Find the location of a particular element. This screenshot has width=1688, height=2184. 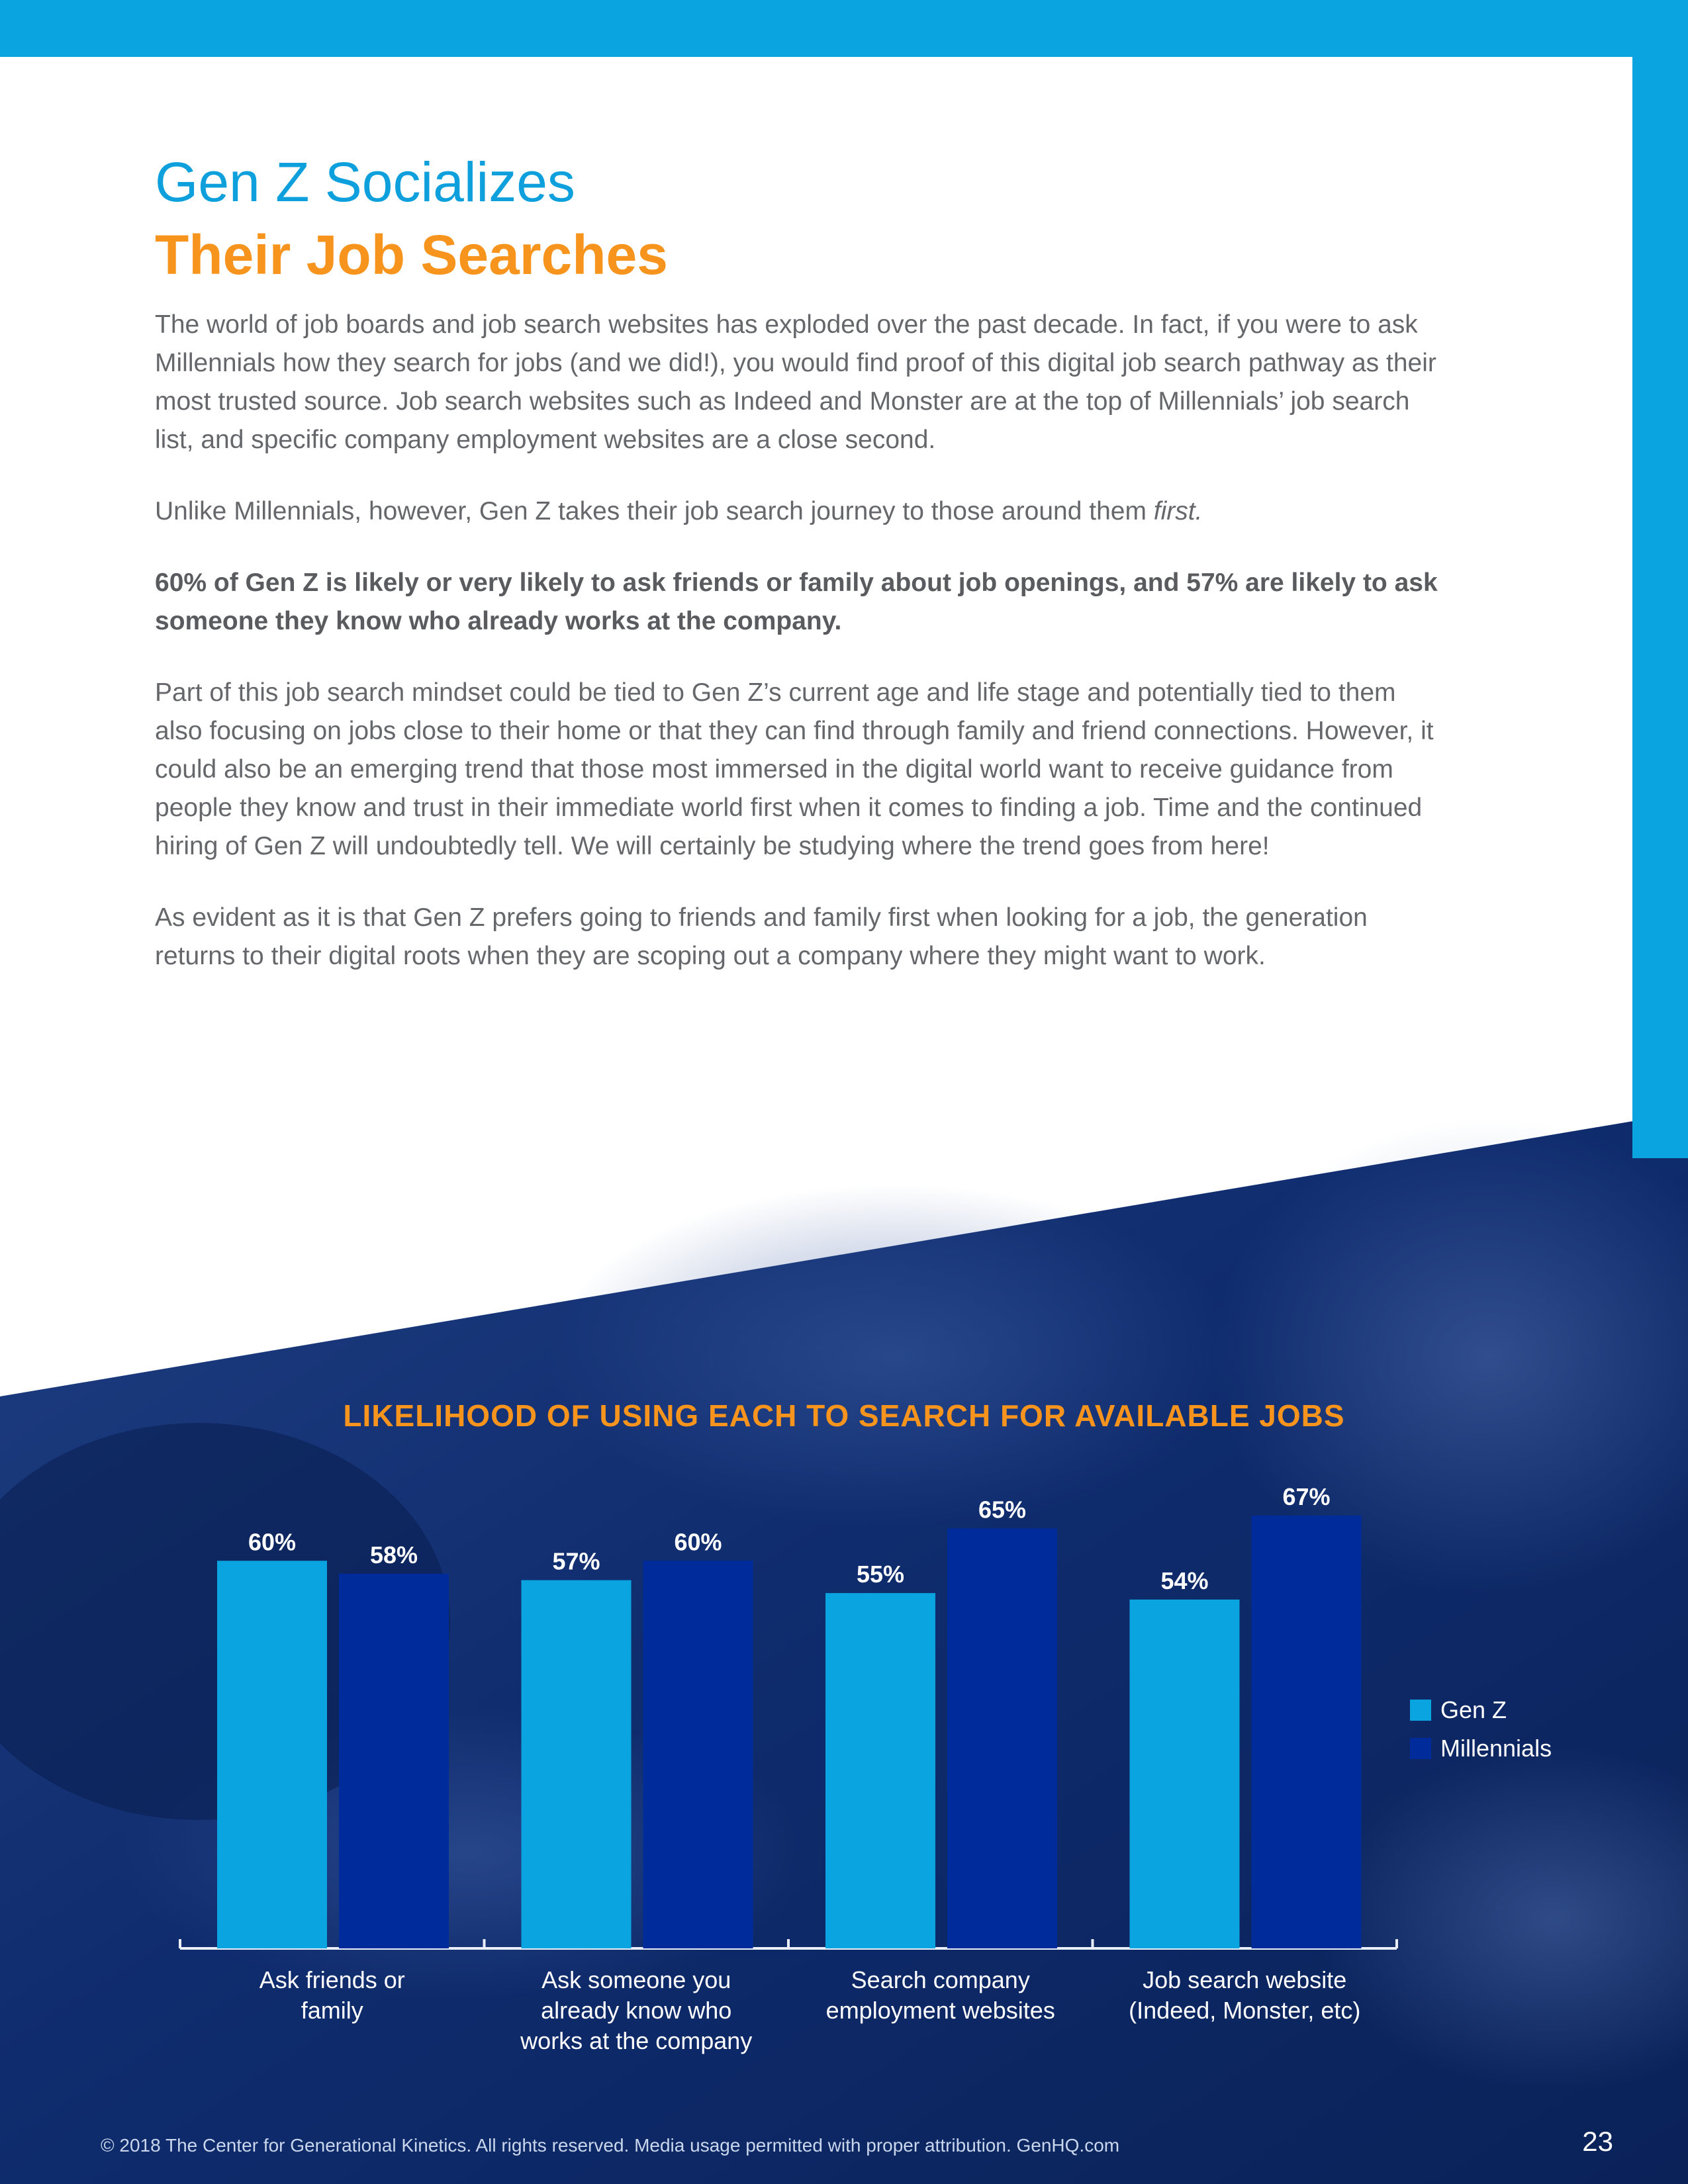

data-label: 55% is located at coordinates (880, 1575).